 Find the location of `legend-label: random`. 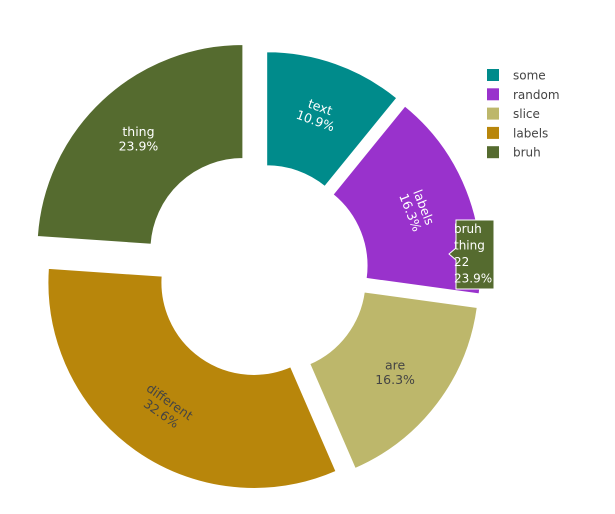

legend-label: random is located at coordinates (536, 95).